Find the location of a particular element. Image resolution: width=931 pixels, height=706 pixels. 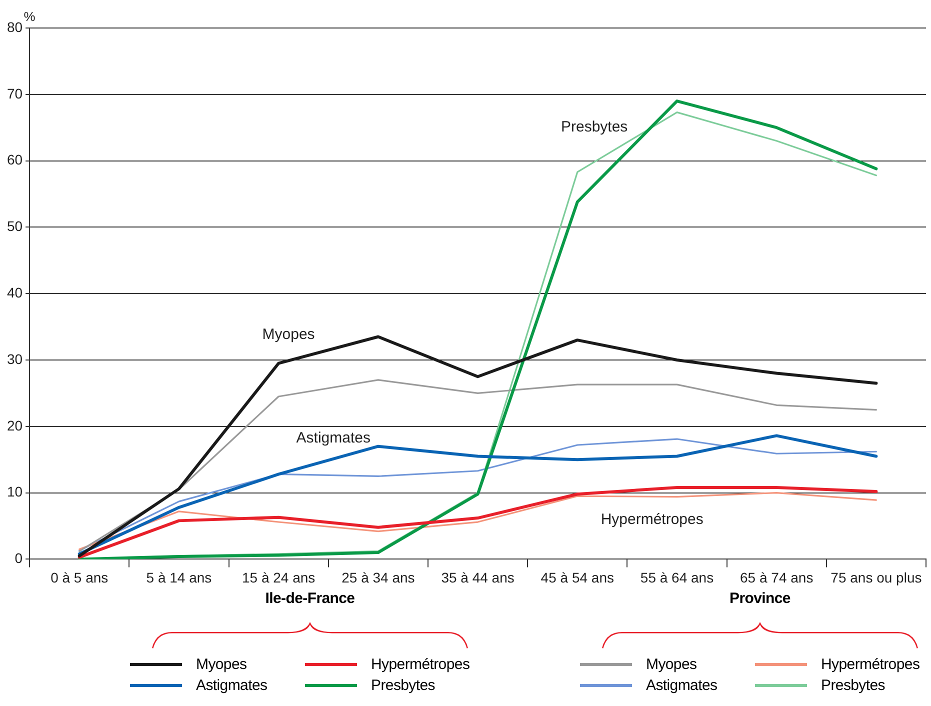

text: Ile-de-France is located at coordinates (310, 599).